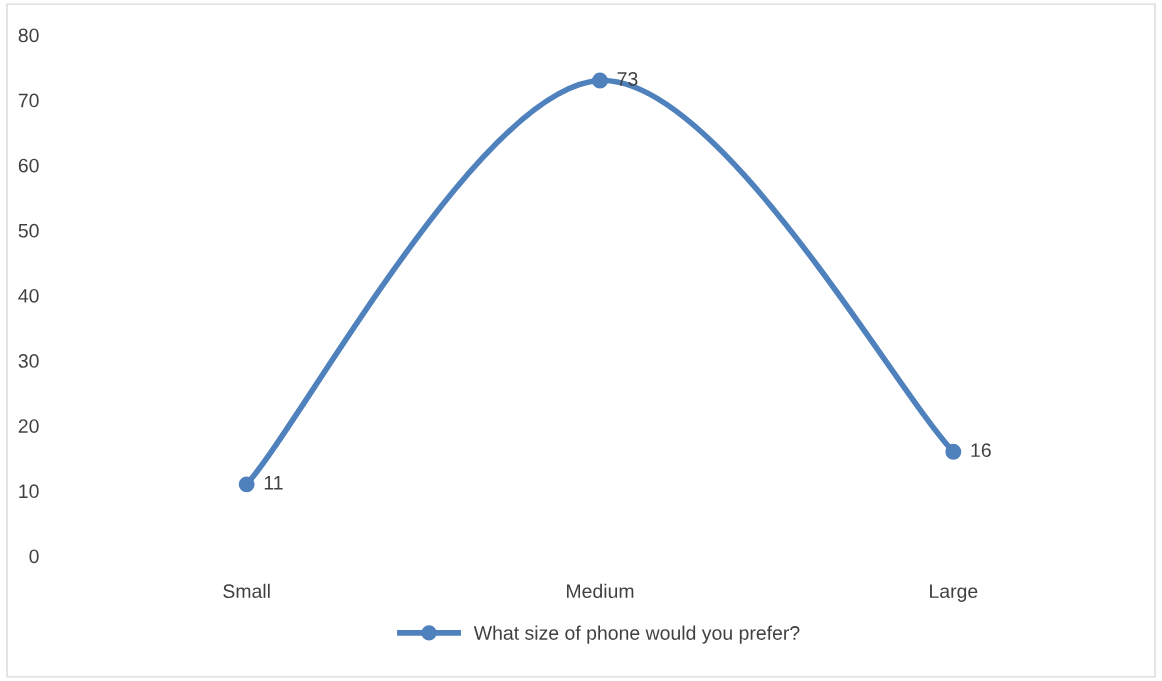 This screenshot has width=1162, height=681. What do you see at coordinates (28, 165) in the screenshot?
I see `y-tick-label: 60` at bounding box center [28, 165].